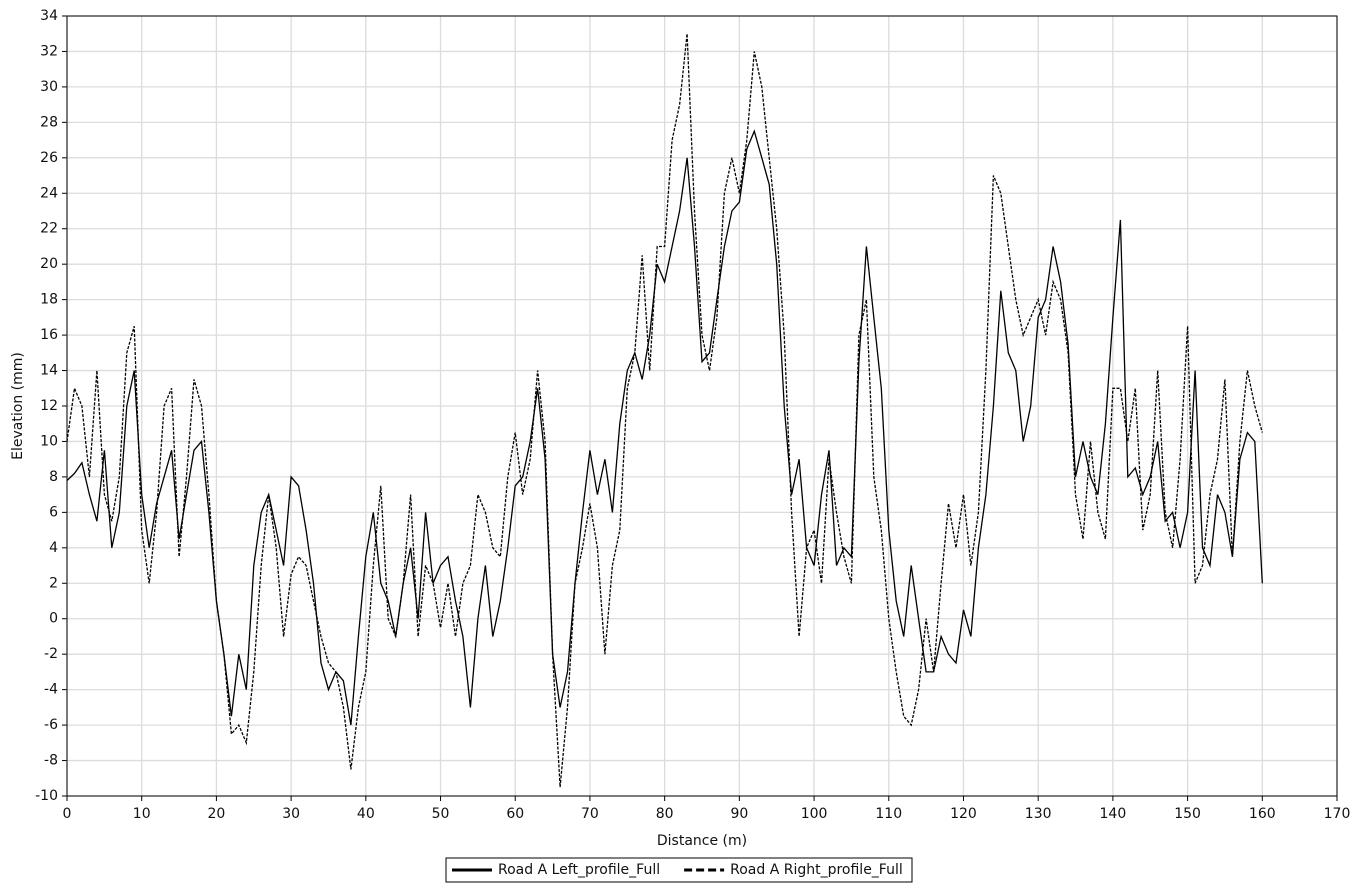  What do you see at coordinates (1113, 814) in the screenshot?
I see `x-tick-label: 140` at bounding box center [1113, 814].